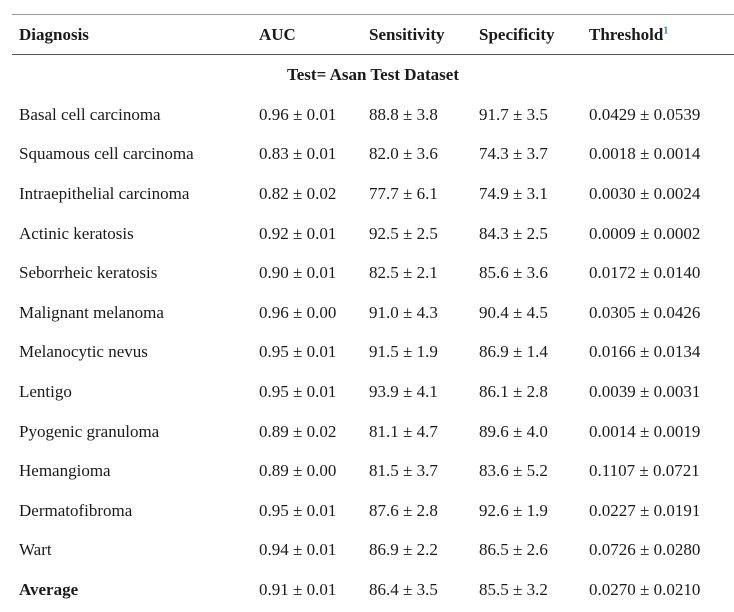 This screenshot has width=734, height=612. I want to click on threshold-footnote-marker: 1, so click(666, 30).